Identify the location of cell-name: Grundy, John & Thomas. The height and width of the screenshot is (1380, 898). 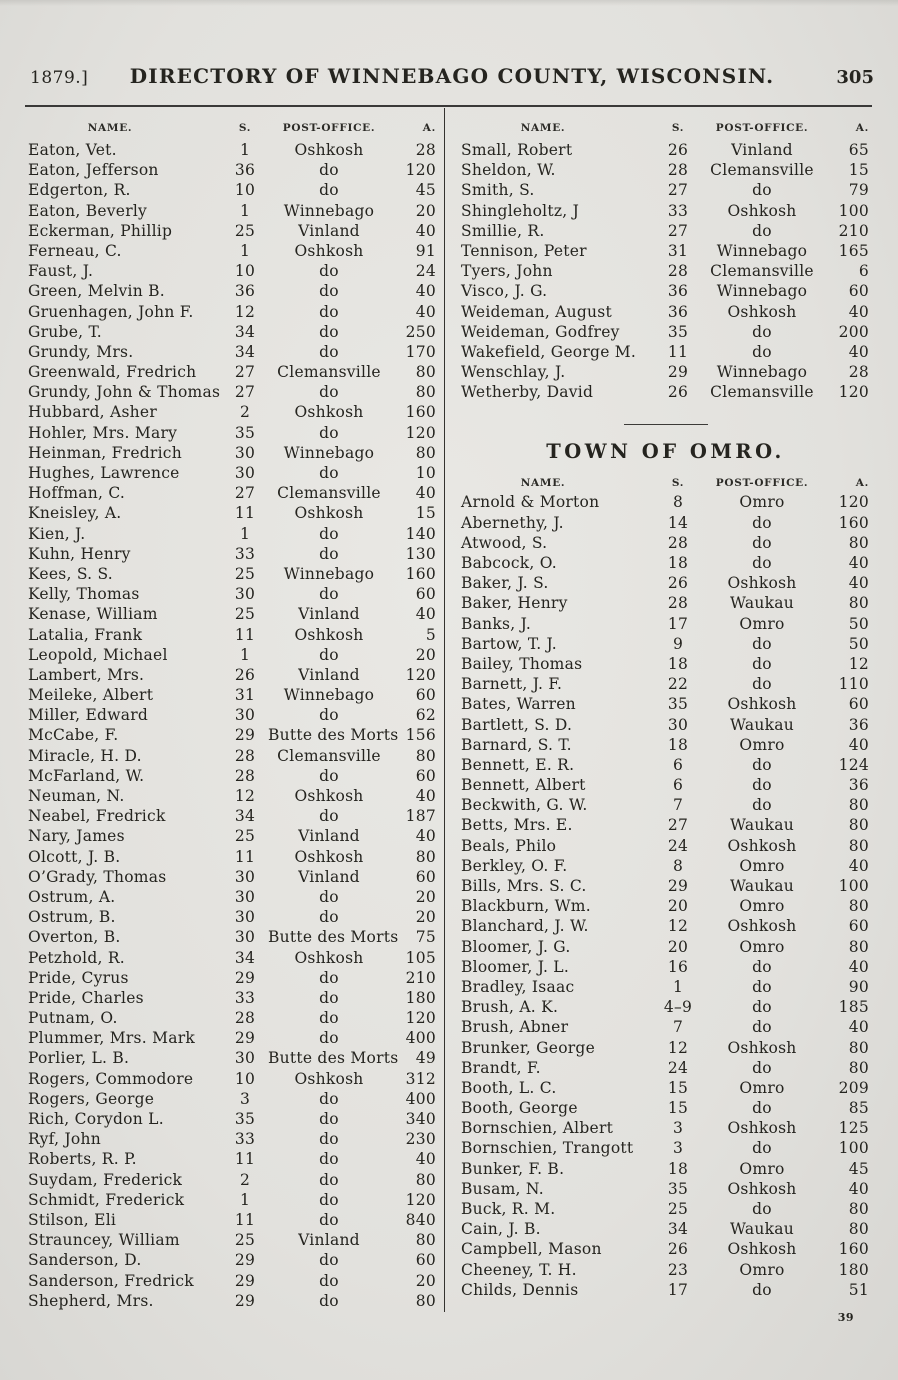
(124, 392).